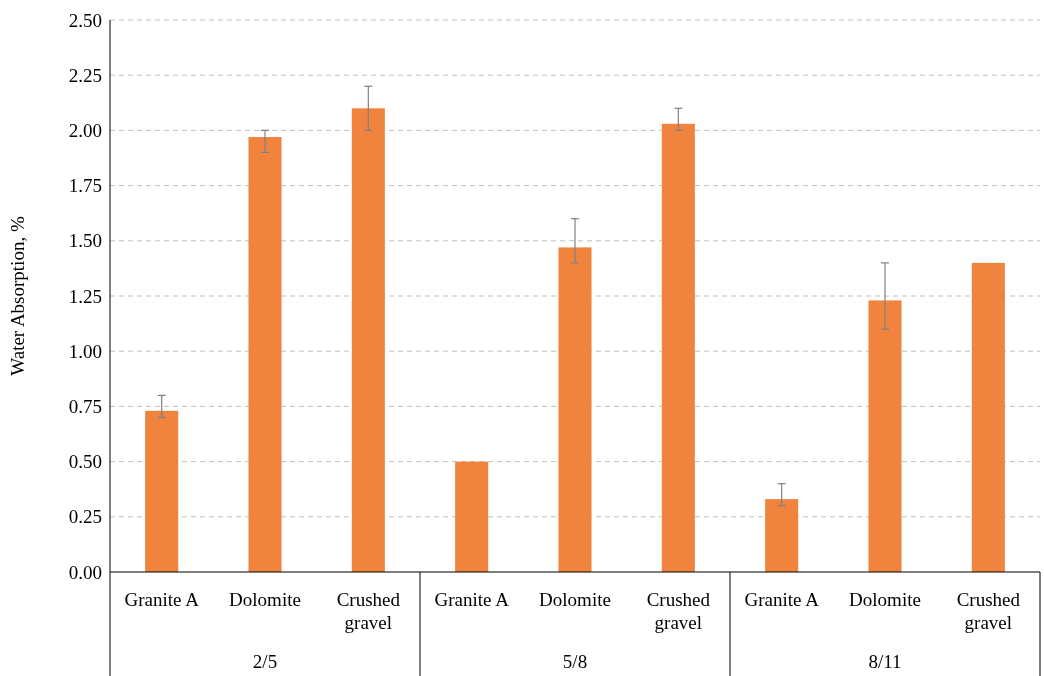 The image size is (1044, 676). Describe the element at coordinates (85, 351) in the screenshot. I see `y-tick-label: 1.00` at that location.